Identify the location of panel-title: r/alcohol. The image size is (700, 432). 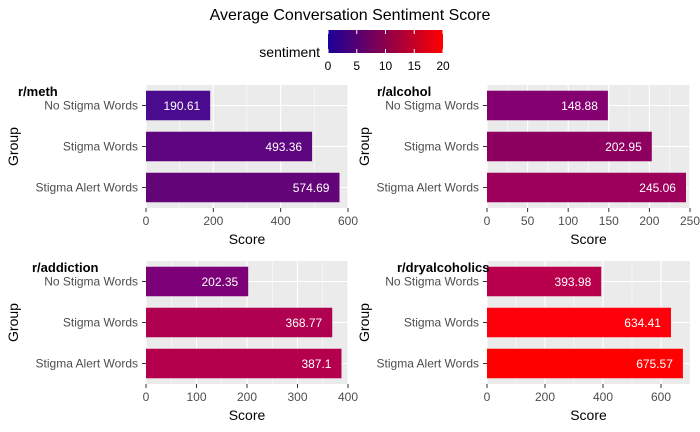
(404, 91).